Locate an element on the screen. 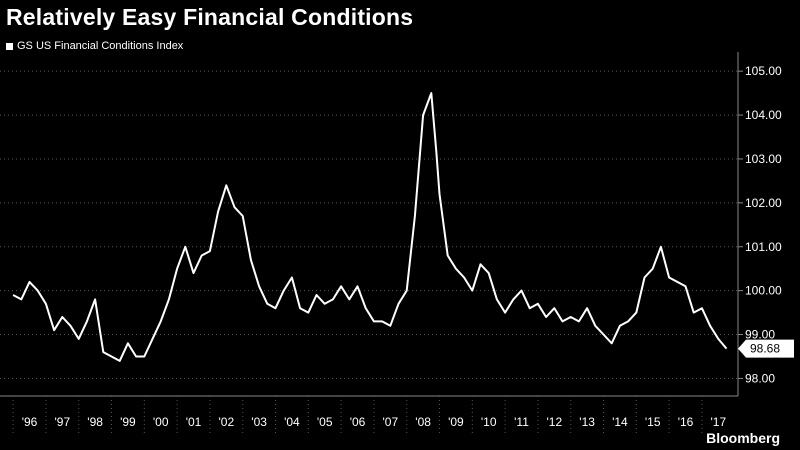 The height and width of the screenshot is (450, 800). y-tick-label: 100.00 is located at coordinates (763, 291).